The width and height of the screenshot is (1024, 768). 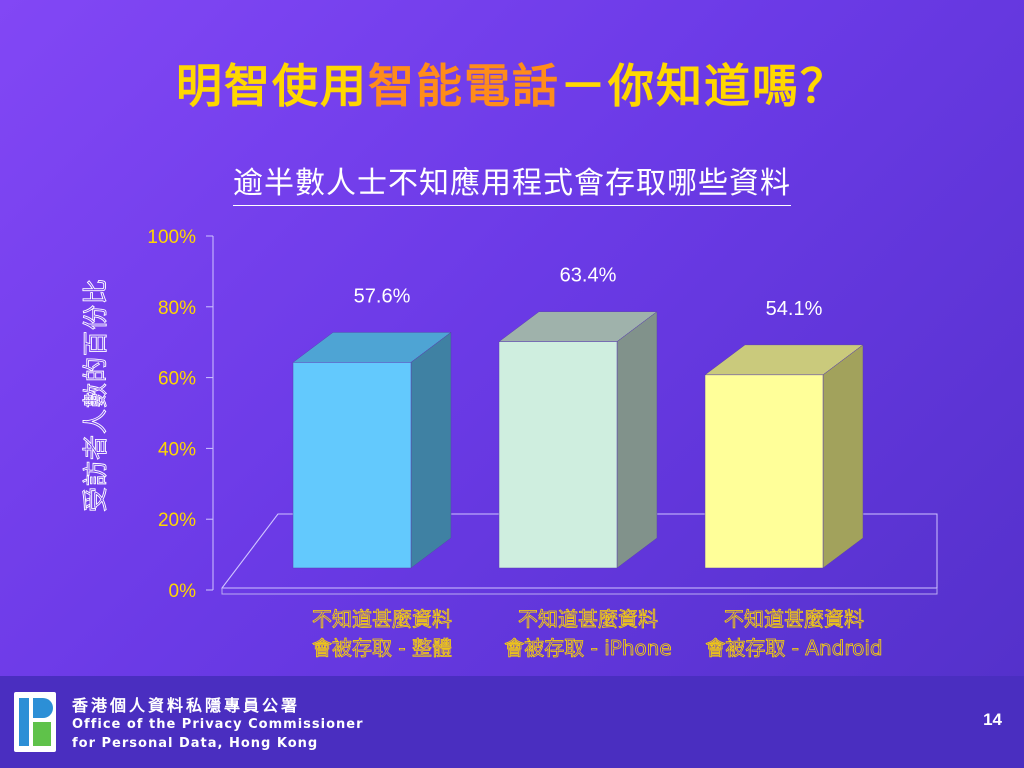 I want to click on data-label: 63.4%, so click(x=588, y=276).